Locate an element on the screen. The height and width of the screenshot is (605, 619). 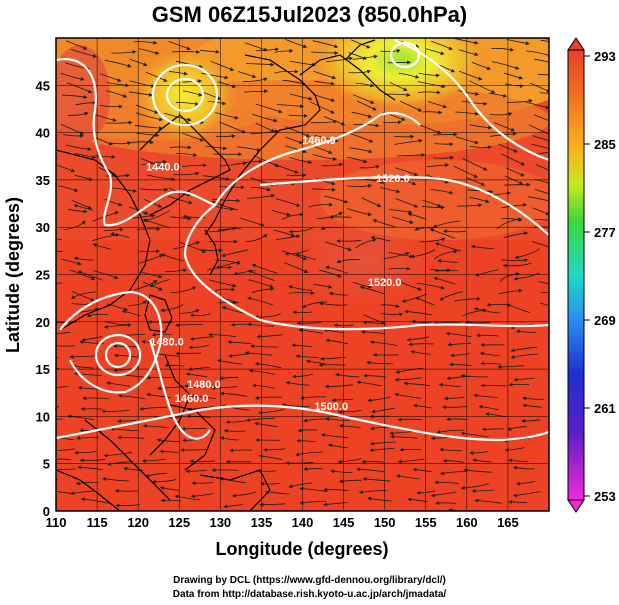
x-axis-label: Longitude (degrees) is located at coordinates (301, 549).